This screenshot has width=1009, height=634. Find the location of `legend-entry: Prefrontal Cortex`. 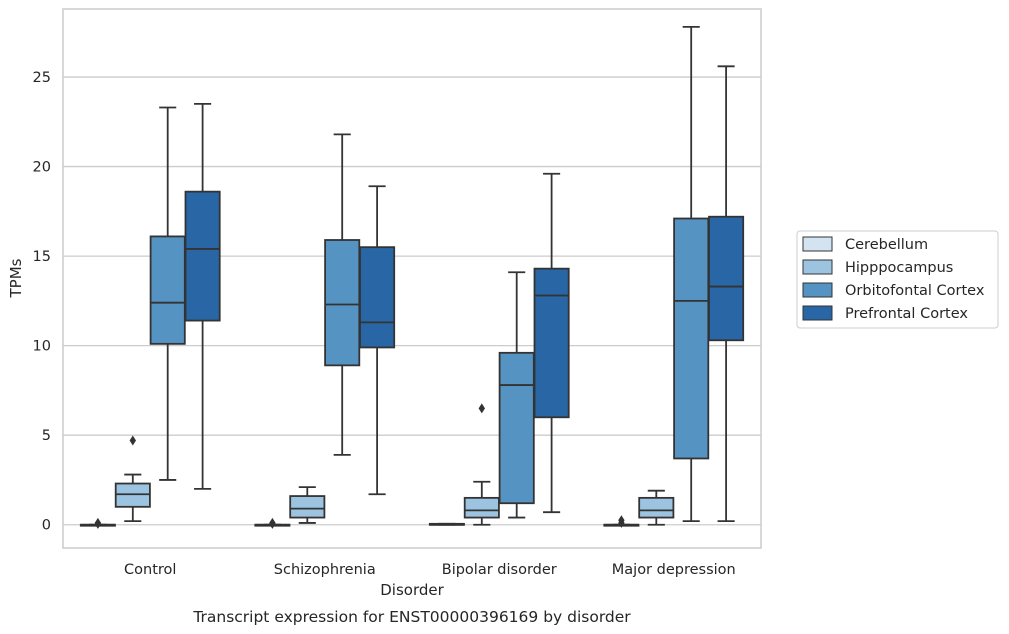

legend-entry: Prefrontal Cortex is located at coordinates (906, 314).